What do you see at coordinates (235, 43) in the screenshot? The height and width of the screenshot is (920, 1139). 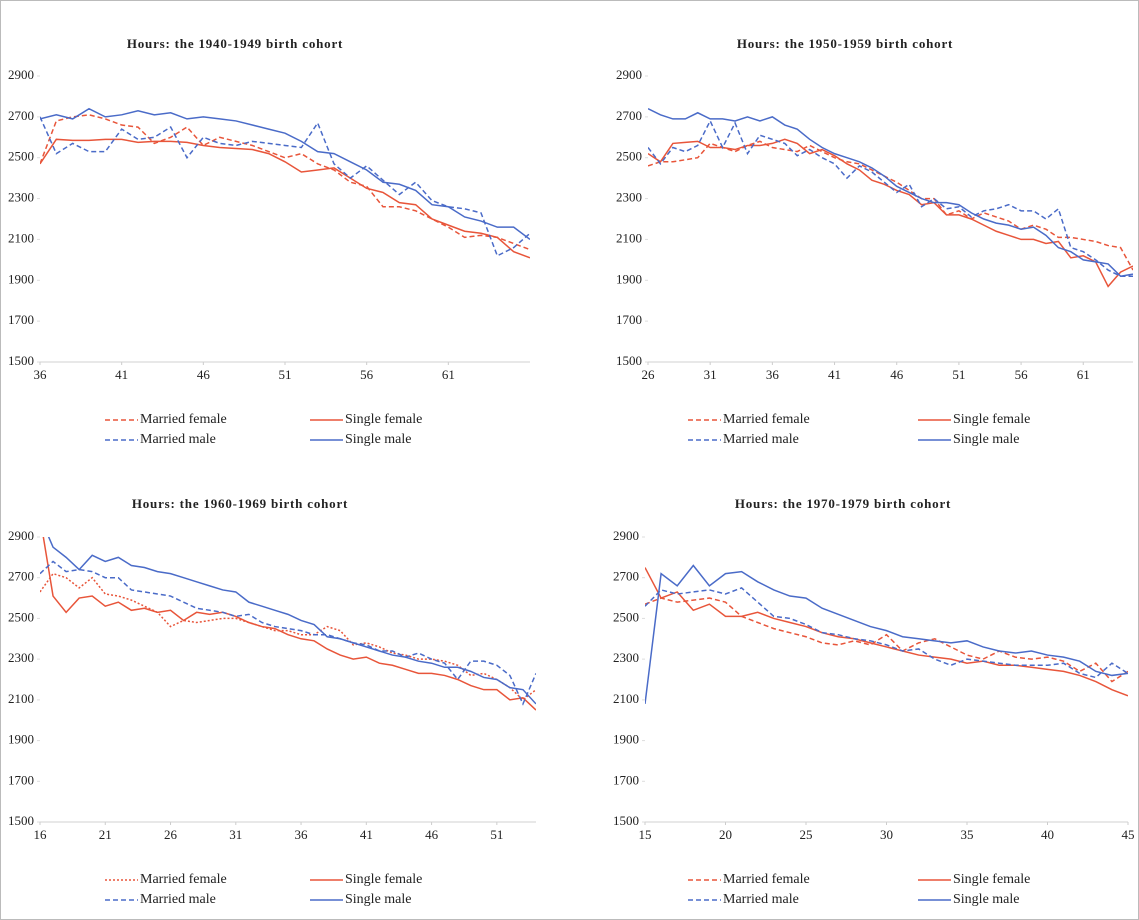 I see `chart-title: Hours: the 1940-1949 birth cohort` at bounding box center [235, 43].